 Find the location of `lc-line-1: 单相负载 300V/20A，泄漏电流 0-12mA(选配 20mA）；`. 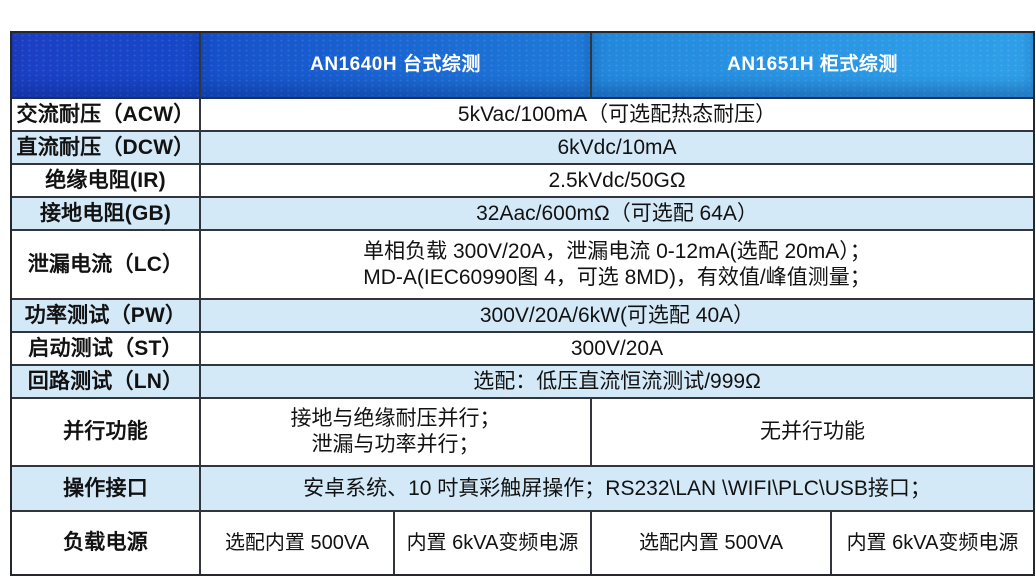

lc-line-1: 单相负载 300V/20A，泄漏电流 0-12mA(选配 20mA）； is located at coordinates (617, 251).